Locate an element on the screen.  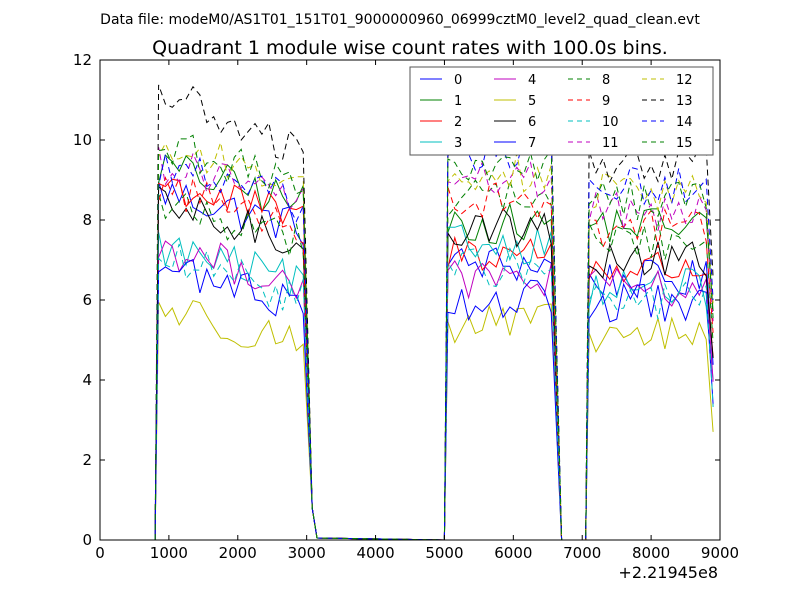
y-tick-label: 2 is located at coordinates (87, 460).